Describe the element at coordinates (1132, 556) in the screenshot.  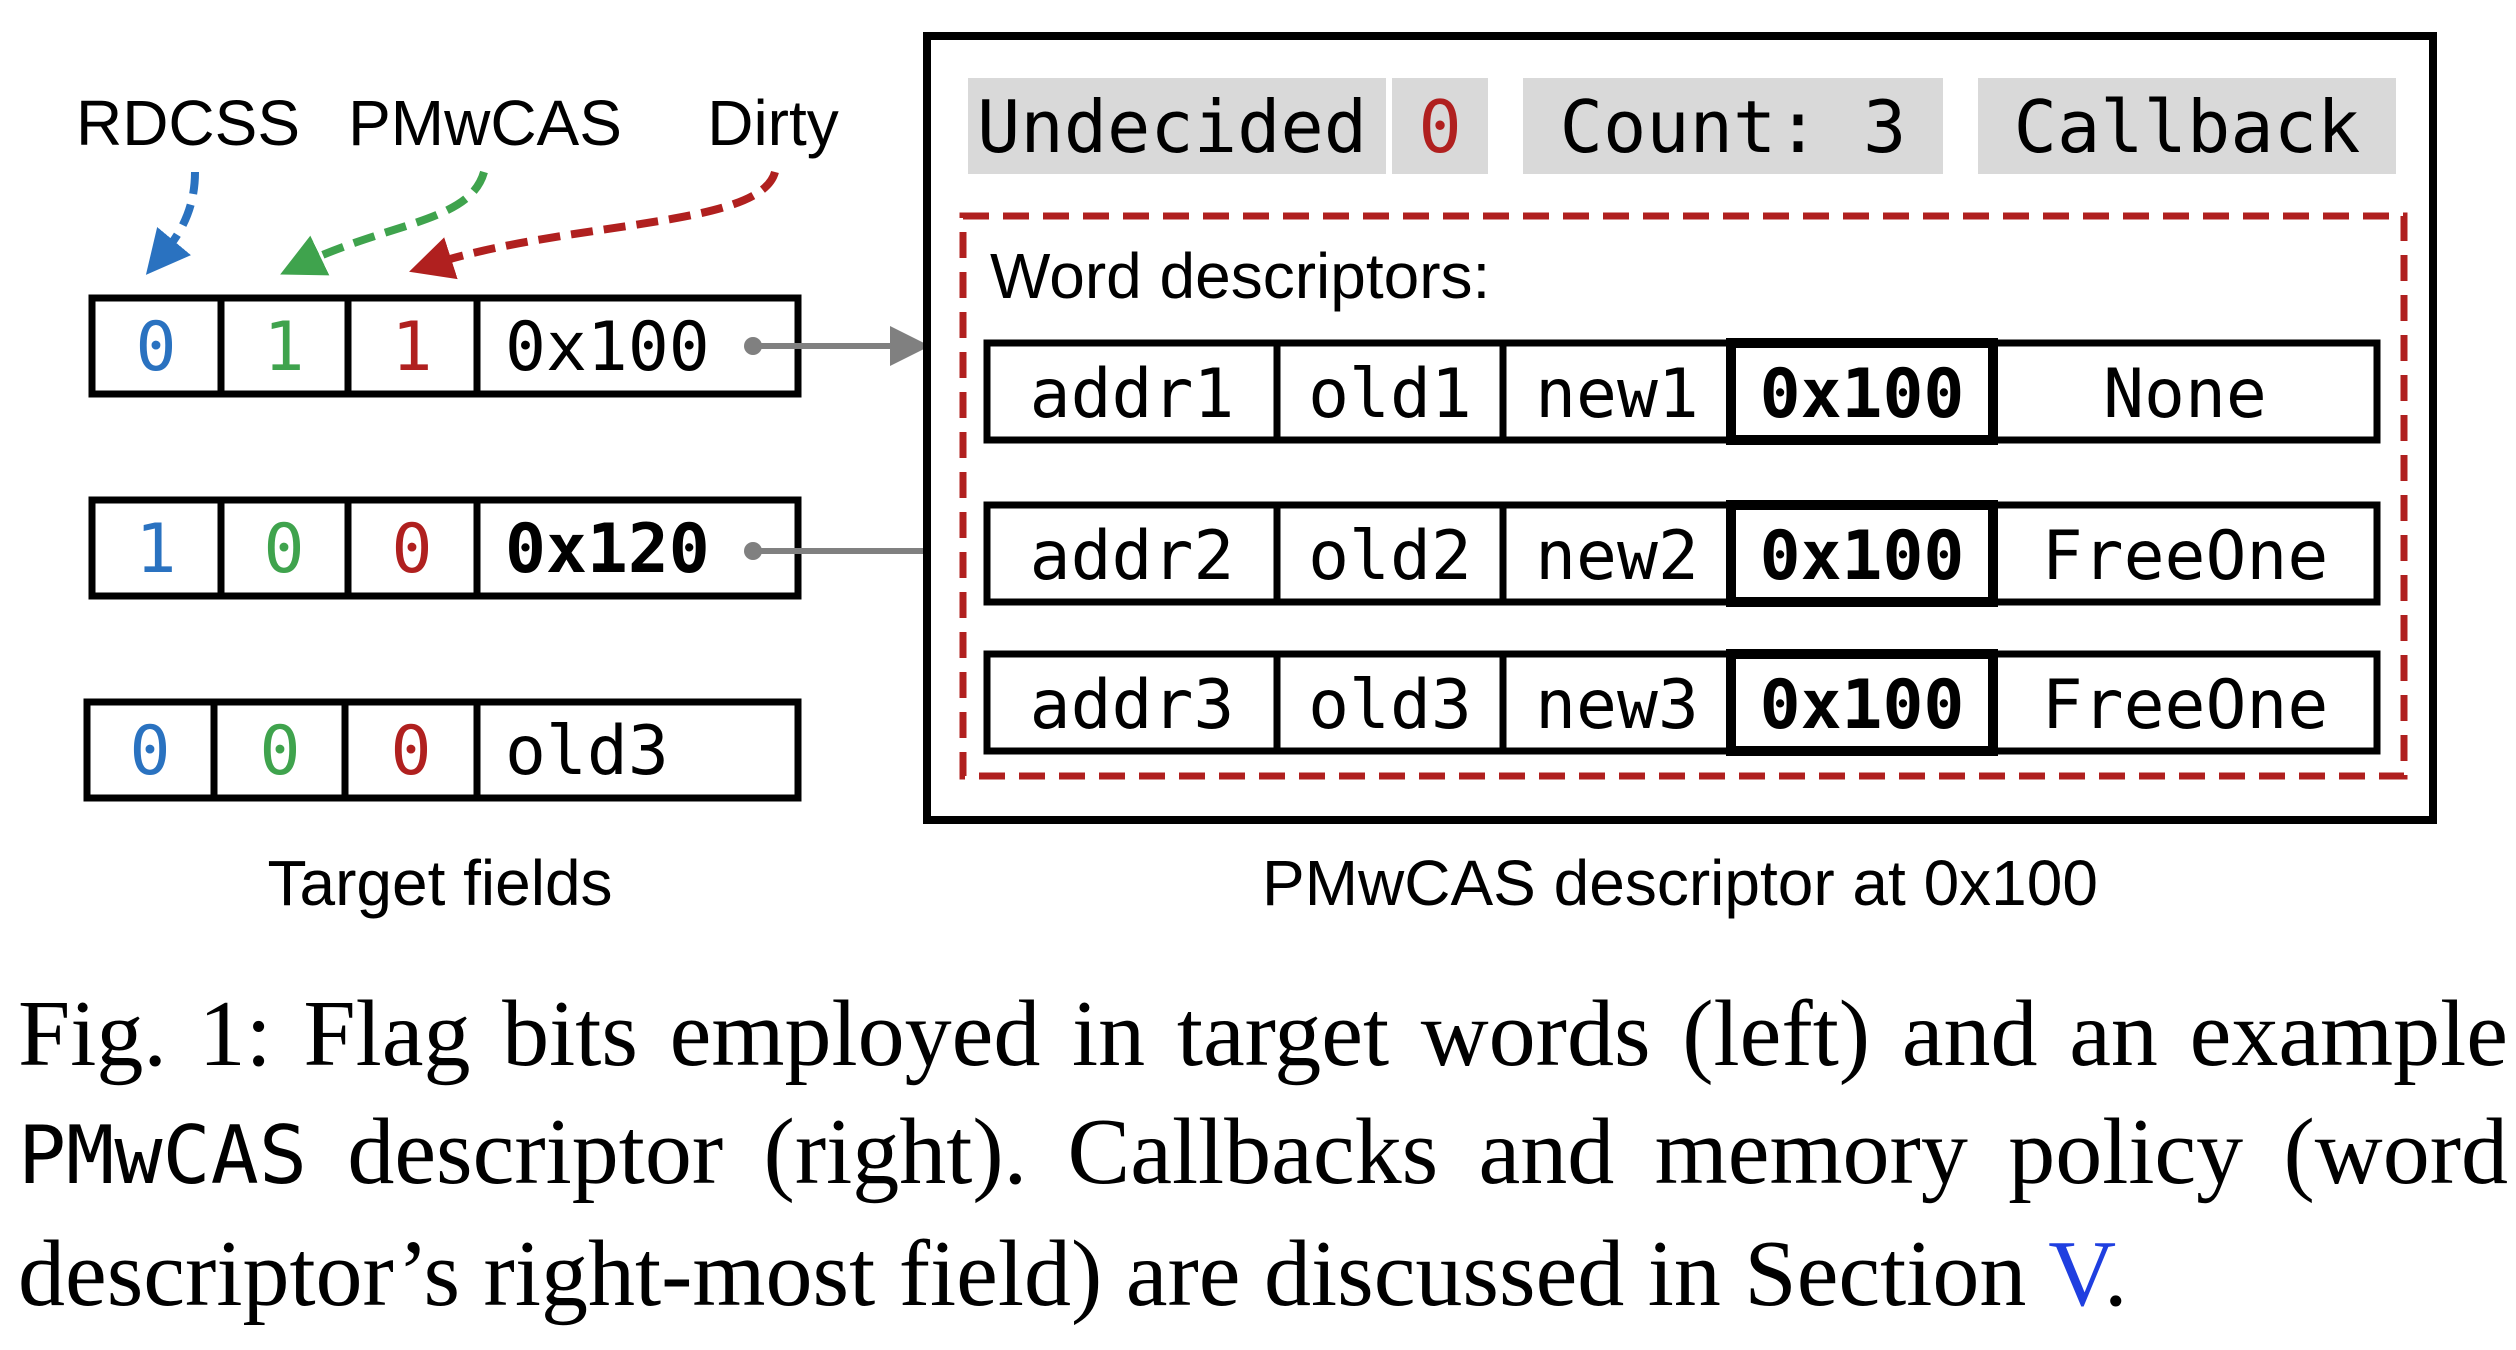
I see `word-addr: addr2` at that location.